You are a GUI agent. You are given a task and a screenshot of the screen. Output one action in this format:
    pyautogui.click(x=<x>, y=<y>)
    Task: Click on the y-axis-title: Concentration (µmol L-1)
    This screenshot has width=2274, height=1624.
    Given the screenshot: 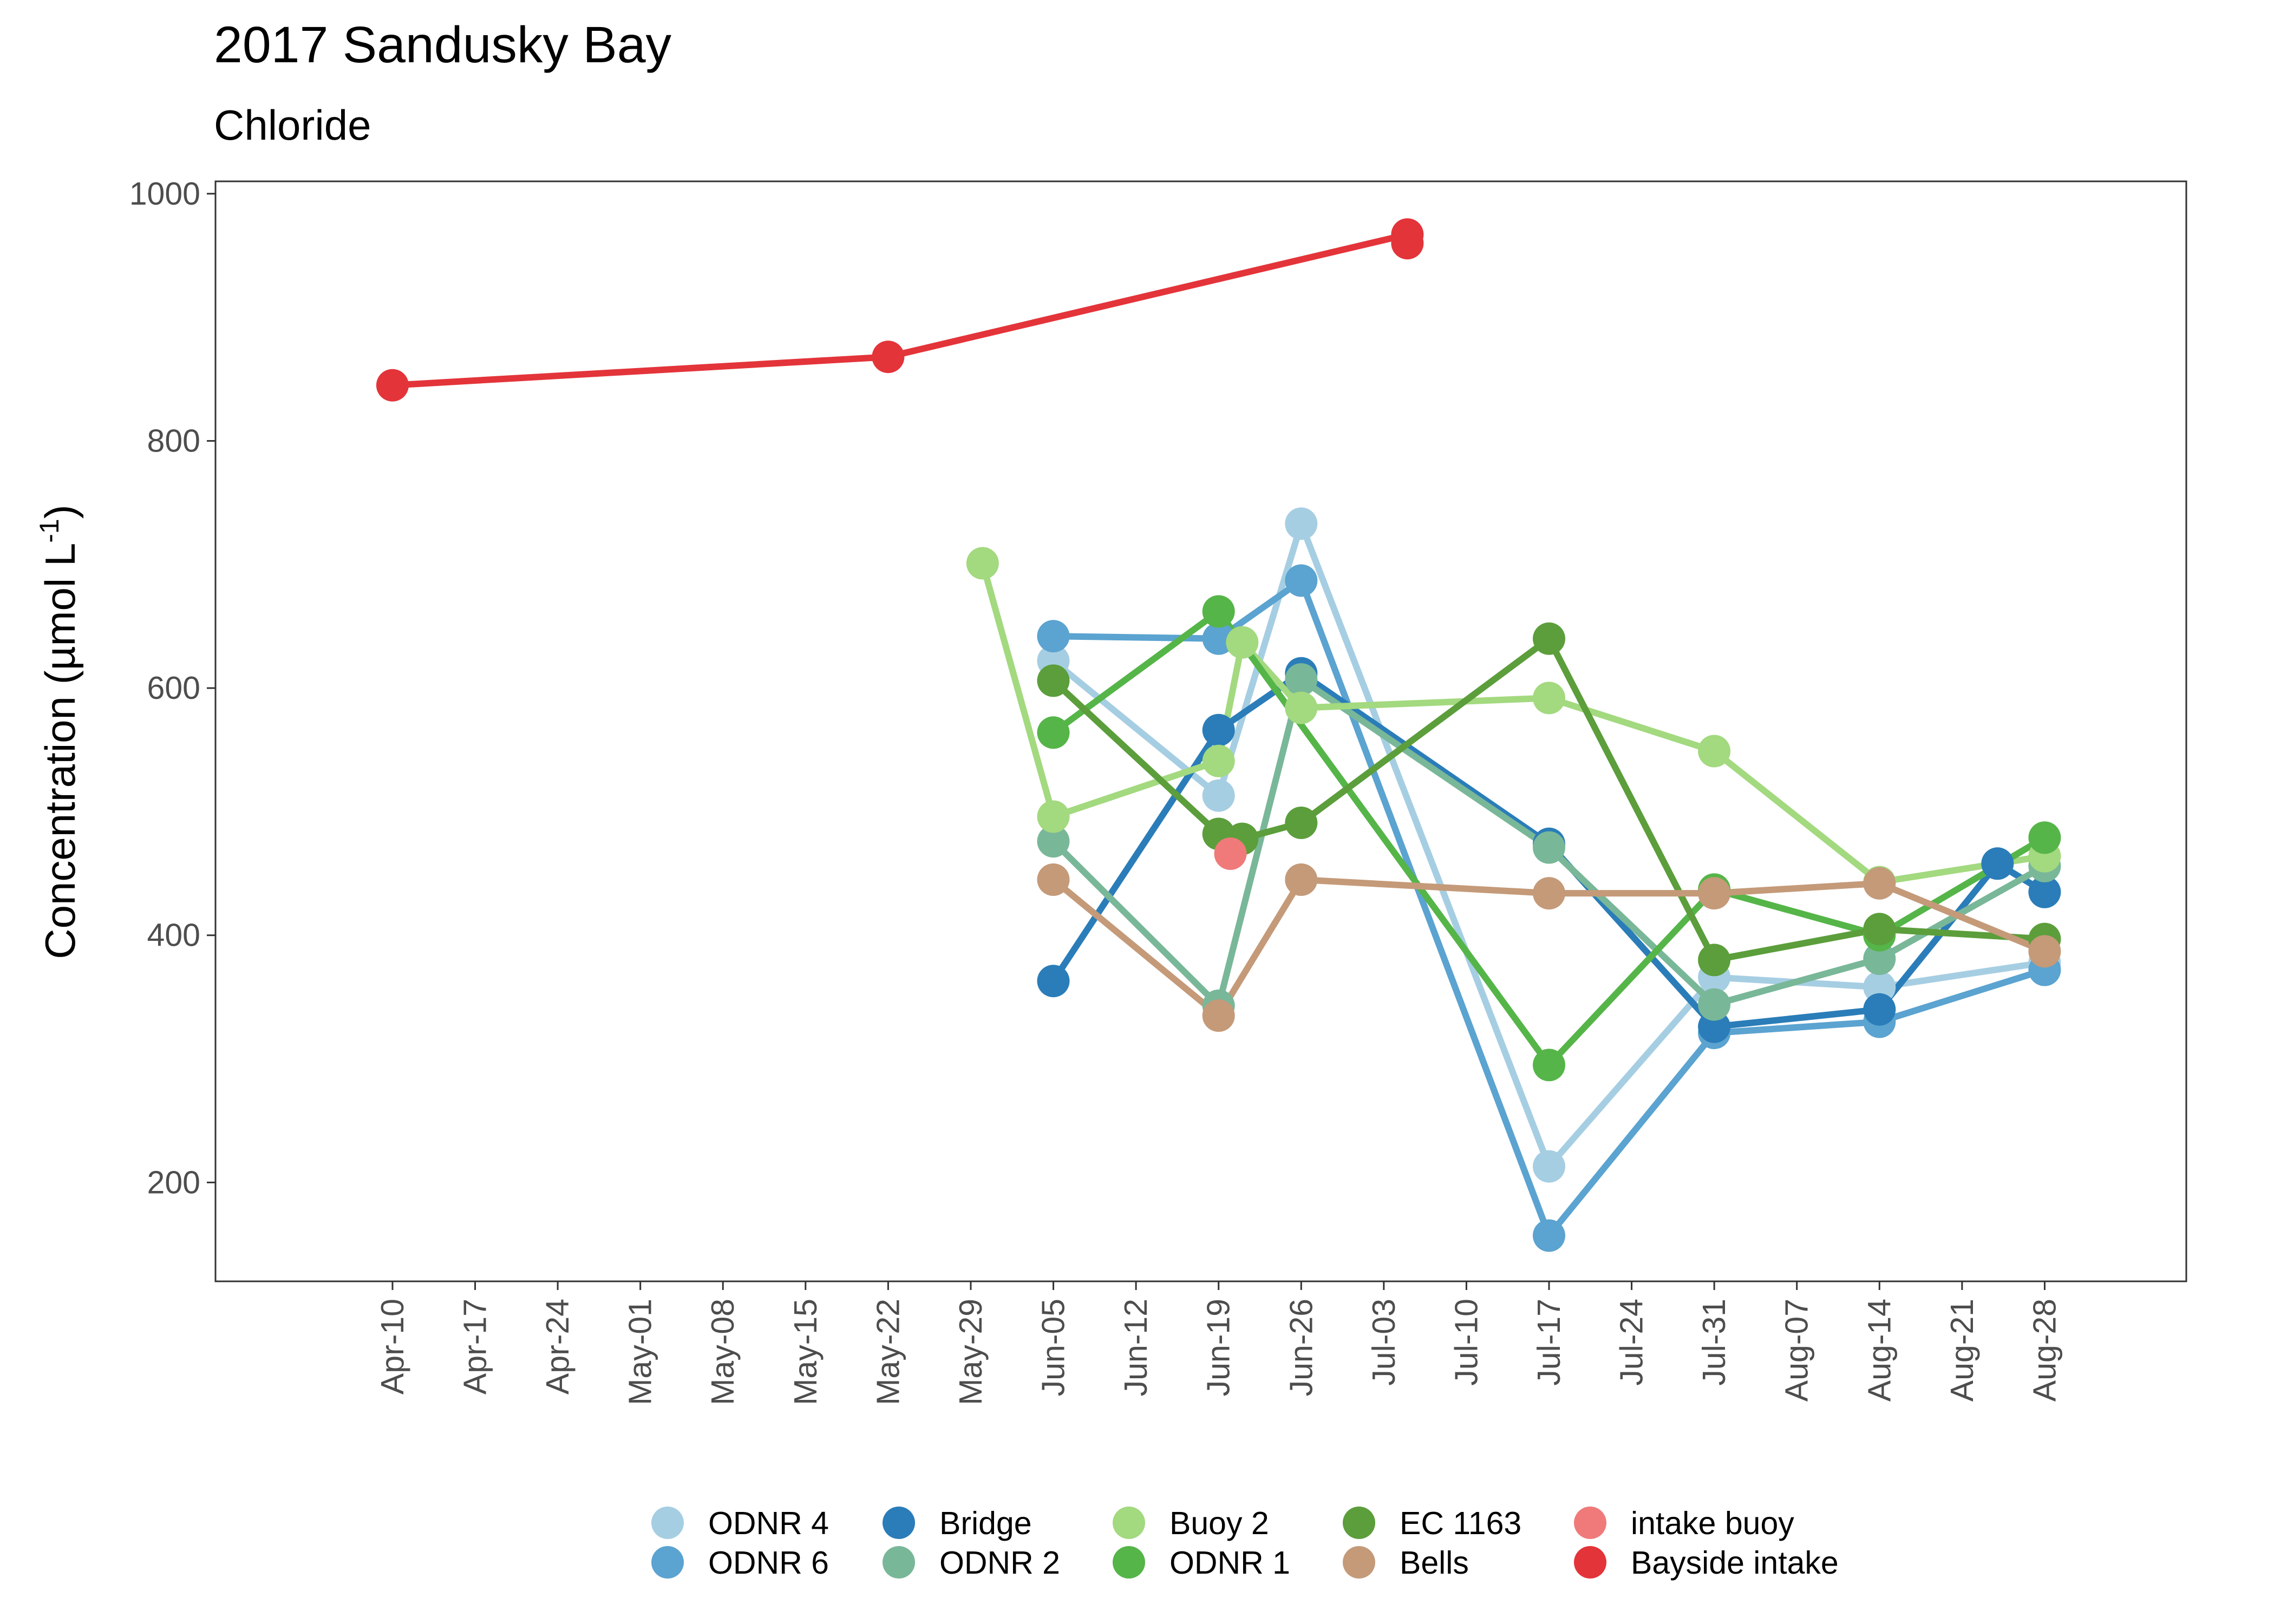 What is the action you would take?
    pyautogui.click(x=59, y=732)
    